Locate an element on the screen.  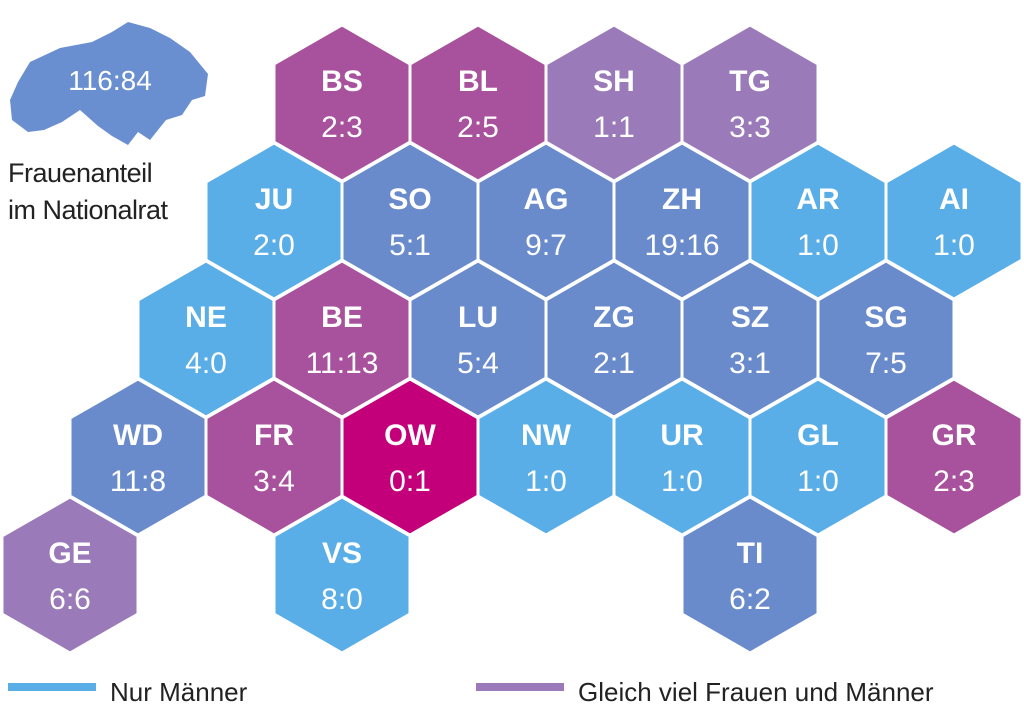
canton-hex-sh: SH 1:1 is located at coordinates (614, 103).